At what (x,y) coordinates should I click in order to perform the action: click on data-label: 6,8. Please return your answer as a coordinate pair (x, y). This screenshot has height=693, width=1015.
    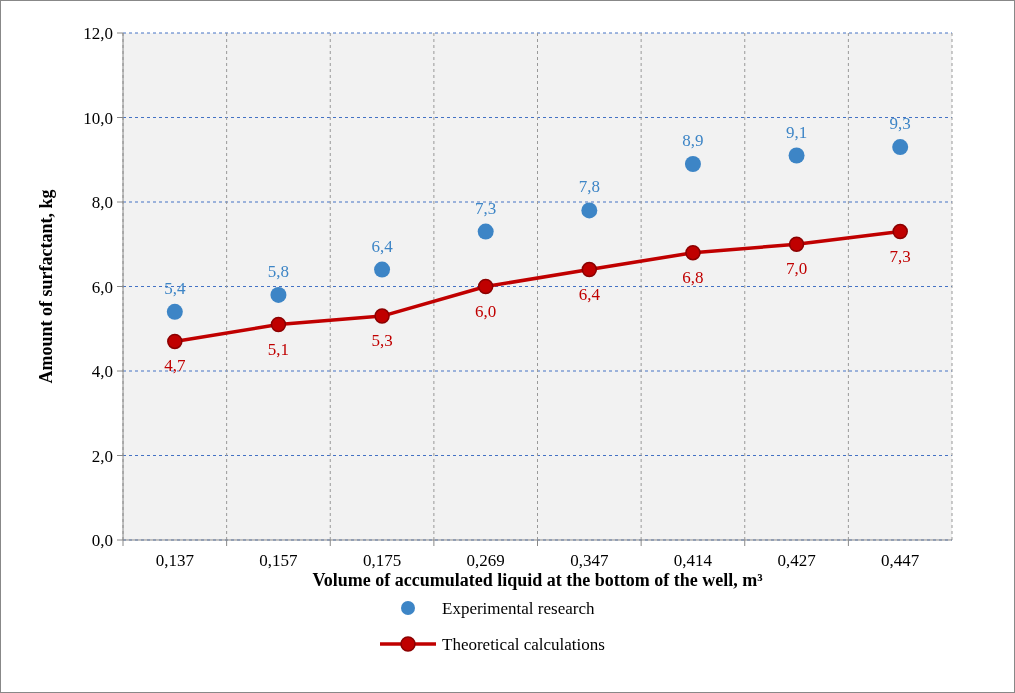
    Looking at the image, I should click on (693, 277).